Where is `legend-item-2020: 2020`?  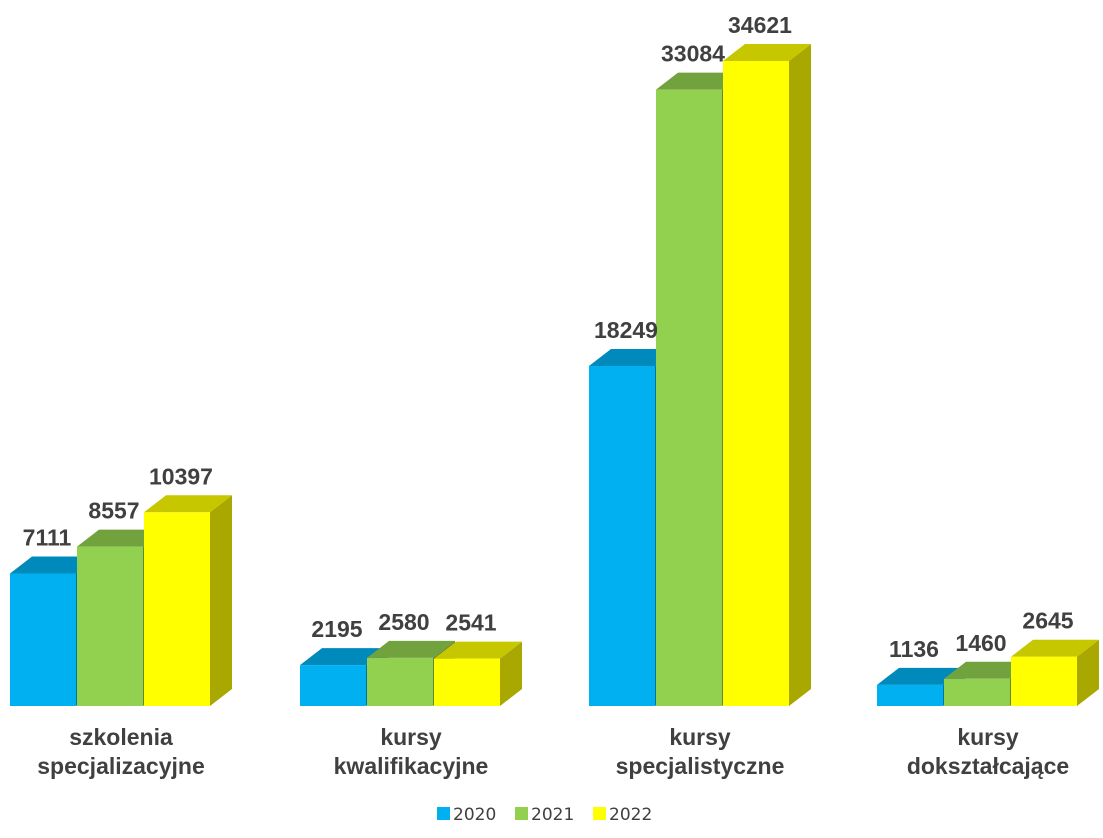 legend-item-2020: 2020 is located at coordinates (466, 815).